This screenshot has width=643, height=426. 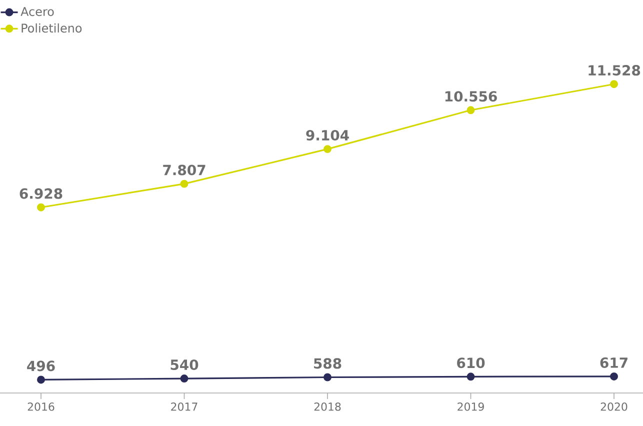 I want to click on data-label: 9.104, so click(x=327, y=135).